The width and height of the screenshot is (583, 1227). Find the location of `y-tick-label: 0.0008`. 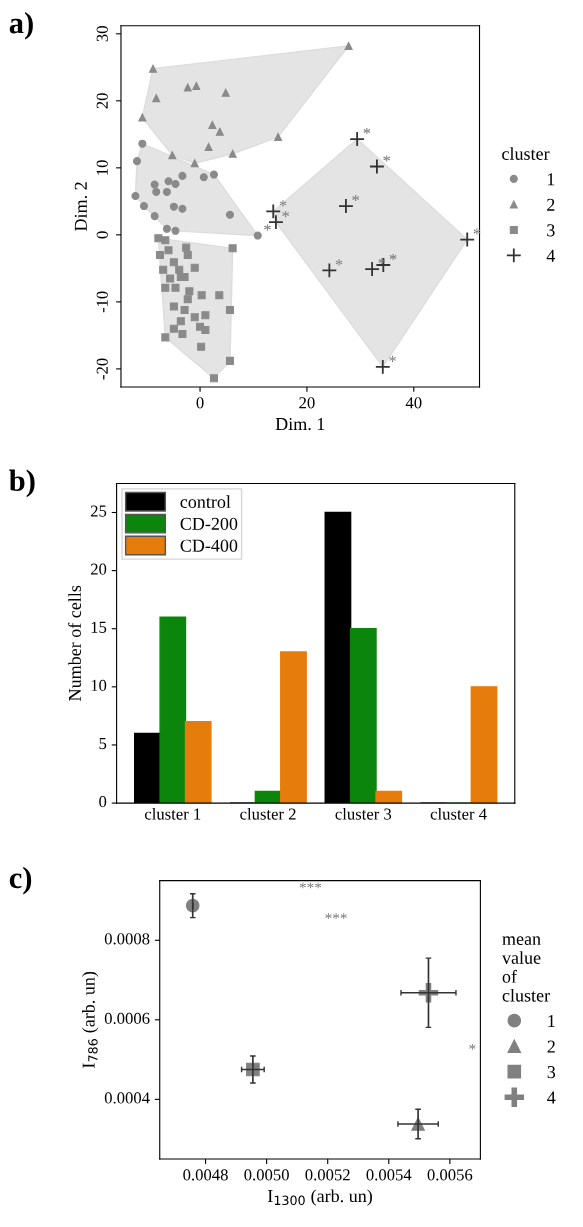

y-tick-label: 0.0008 is located at coordinates (127, 939).